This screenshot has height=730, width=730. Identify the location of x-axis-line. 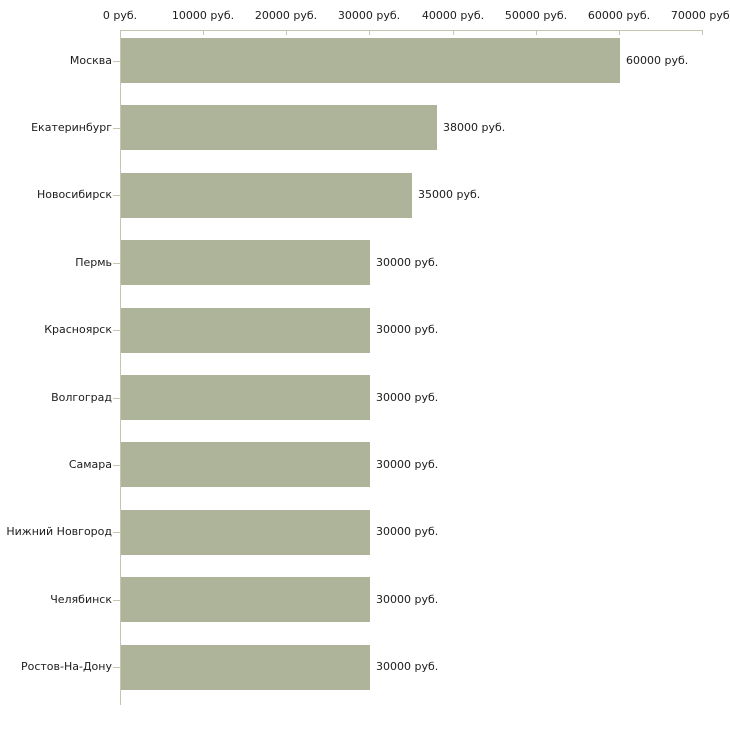
(411, 30).